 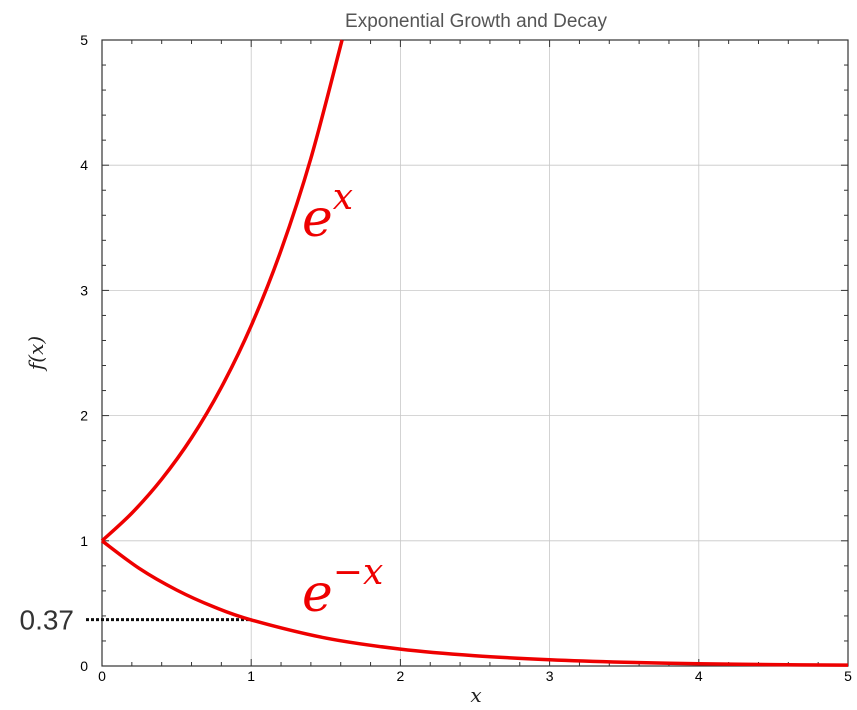 I want to click on y-tick-label-0: 0, so click(x=84, y=666).